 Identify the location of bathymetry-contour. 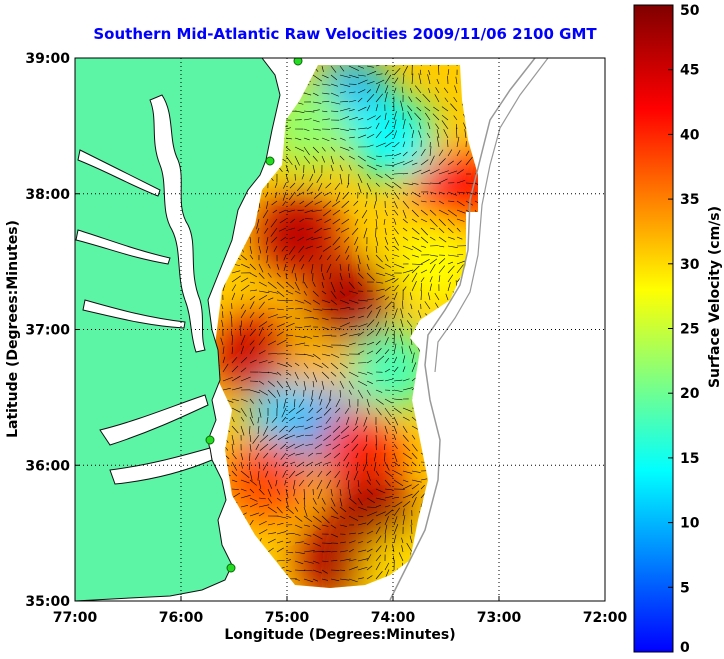
(491, 215).